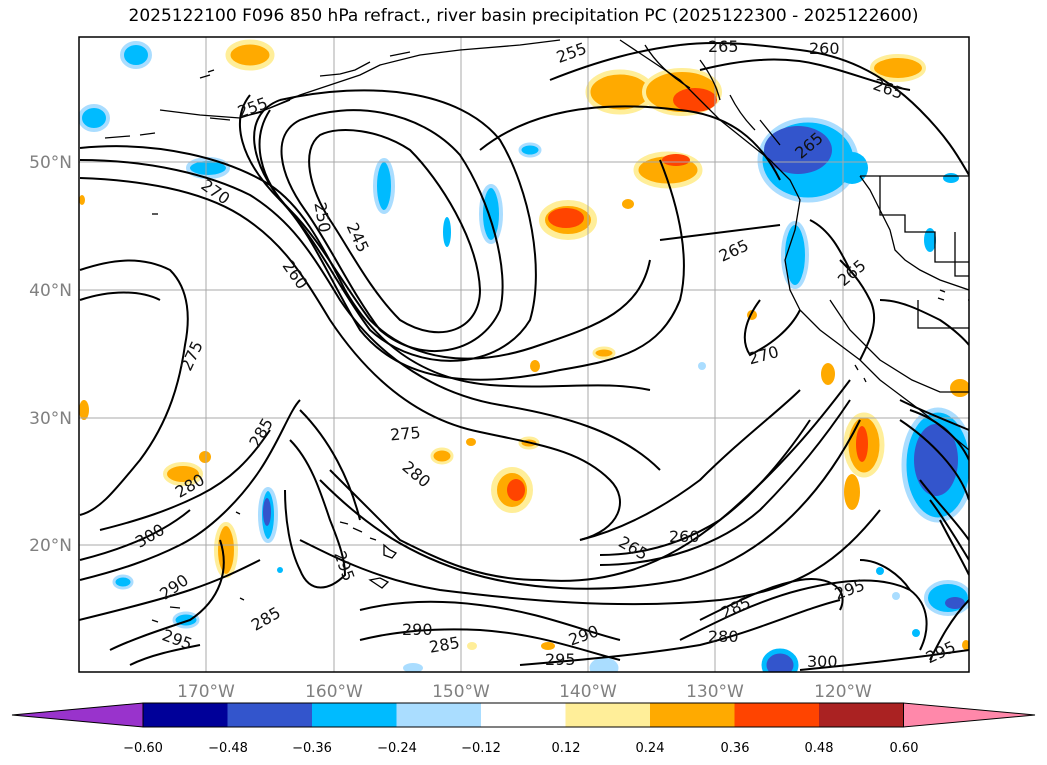  Describe the element at coordinates (723, 636) in the screenshot. I see `contour-label: 280` at that location.